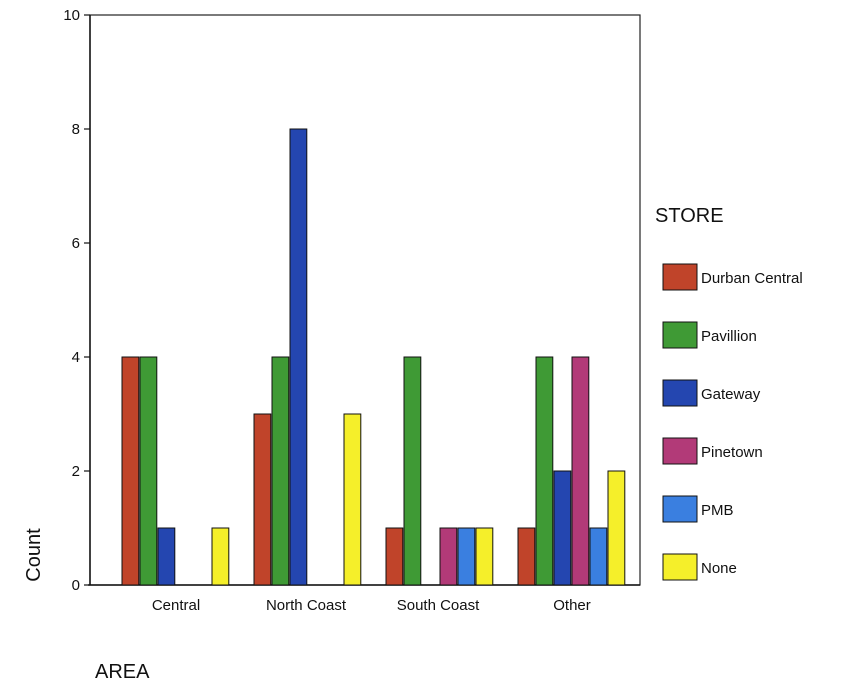  I want to click on y-tick-label: 8, so click(76, 129).